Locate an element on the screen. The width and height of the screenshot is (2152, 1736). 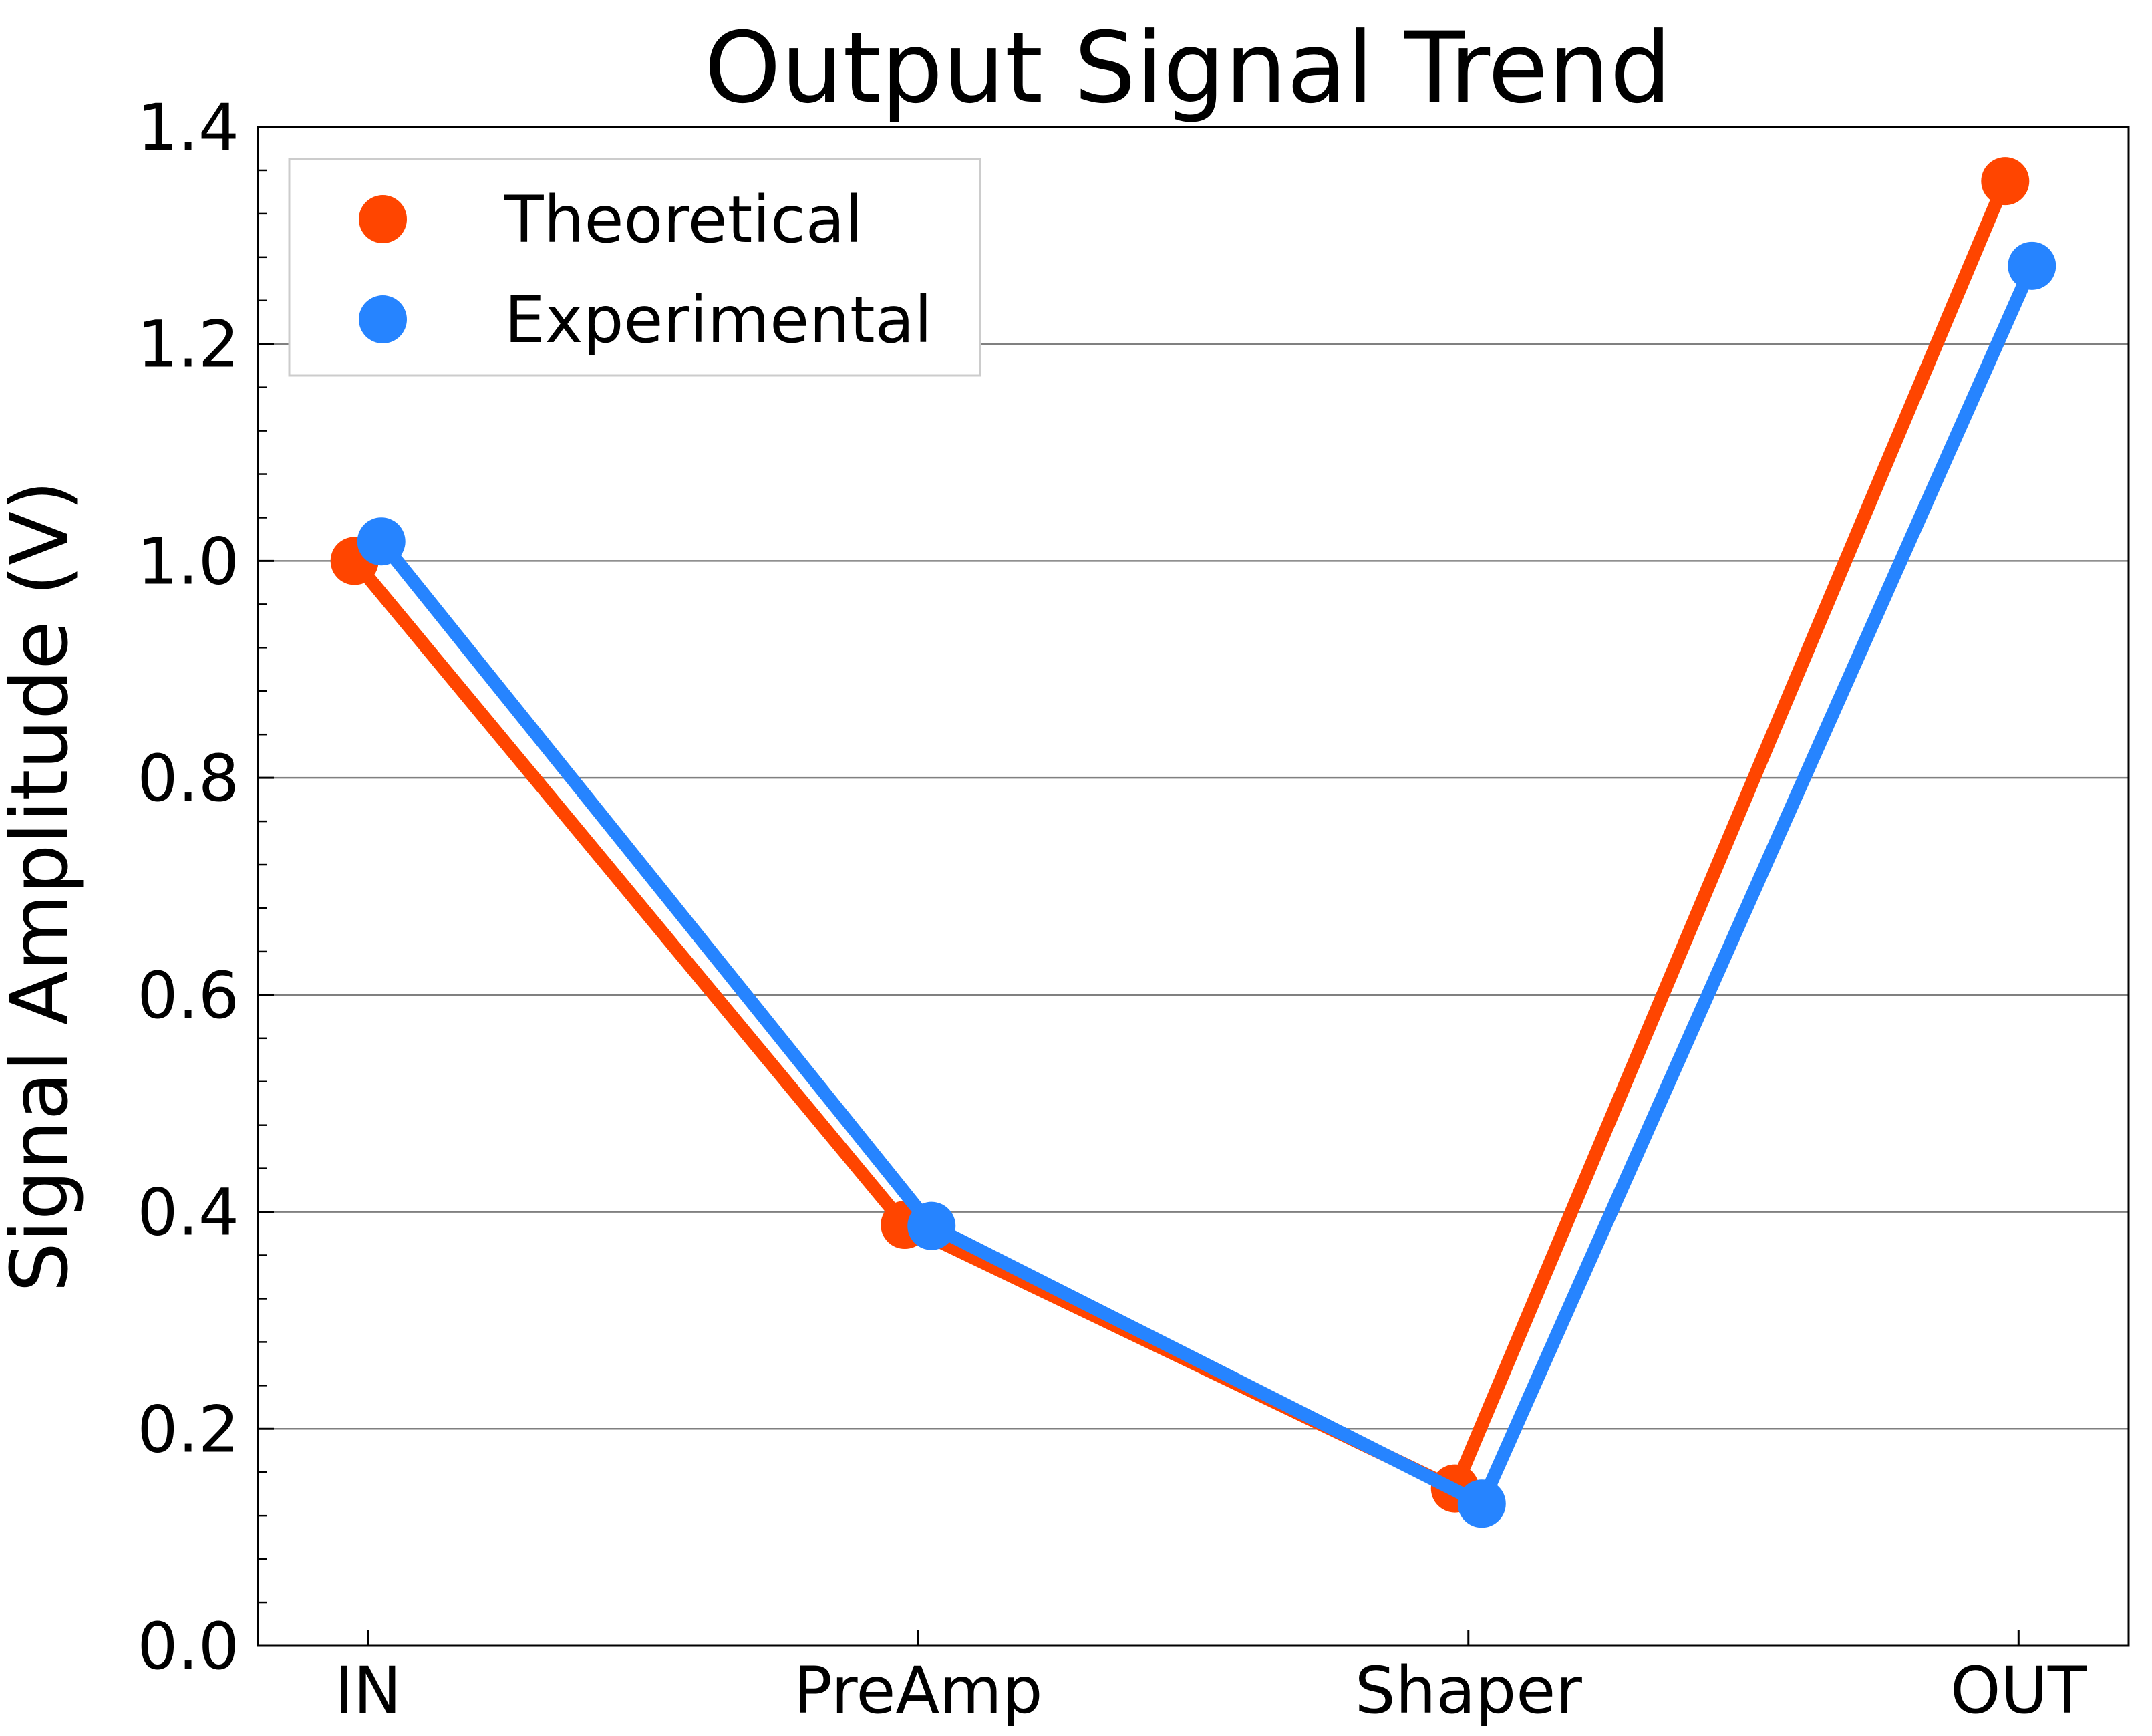
y-tick-label: 0.8 is located at coordinates (188, 778).